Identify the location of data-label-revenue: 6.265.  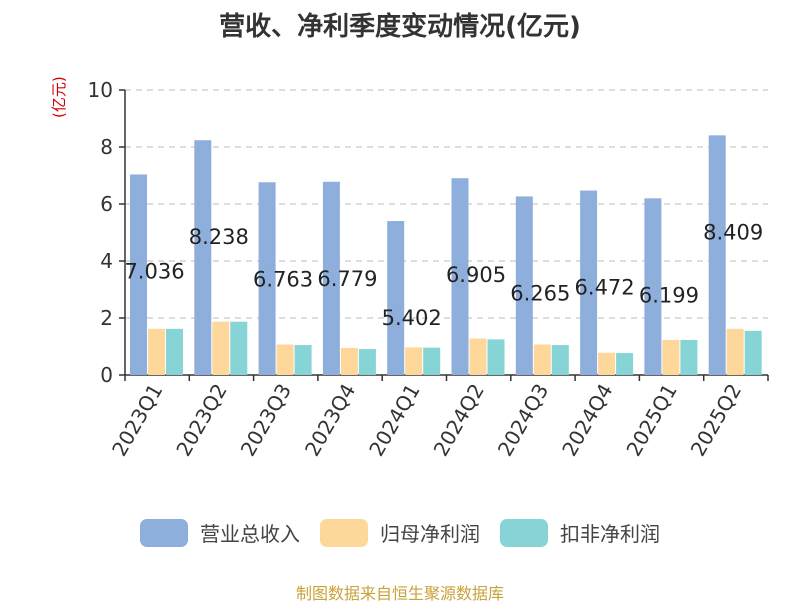
(540, 293).